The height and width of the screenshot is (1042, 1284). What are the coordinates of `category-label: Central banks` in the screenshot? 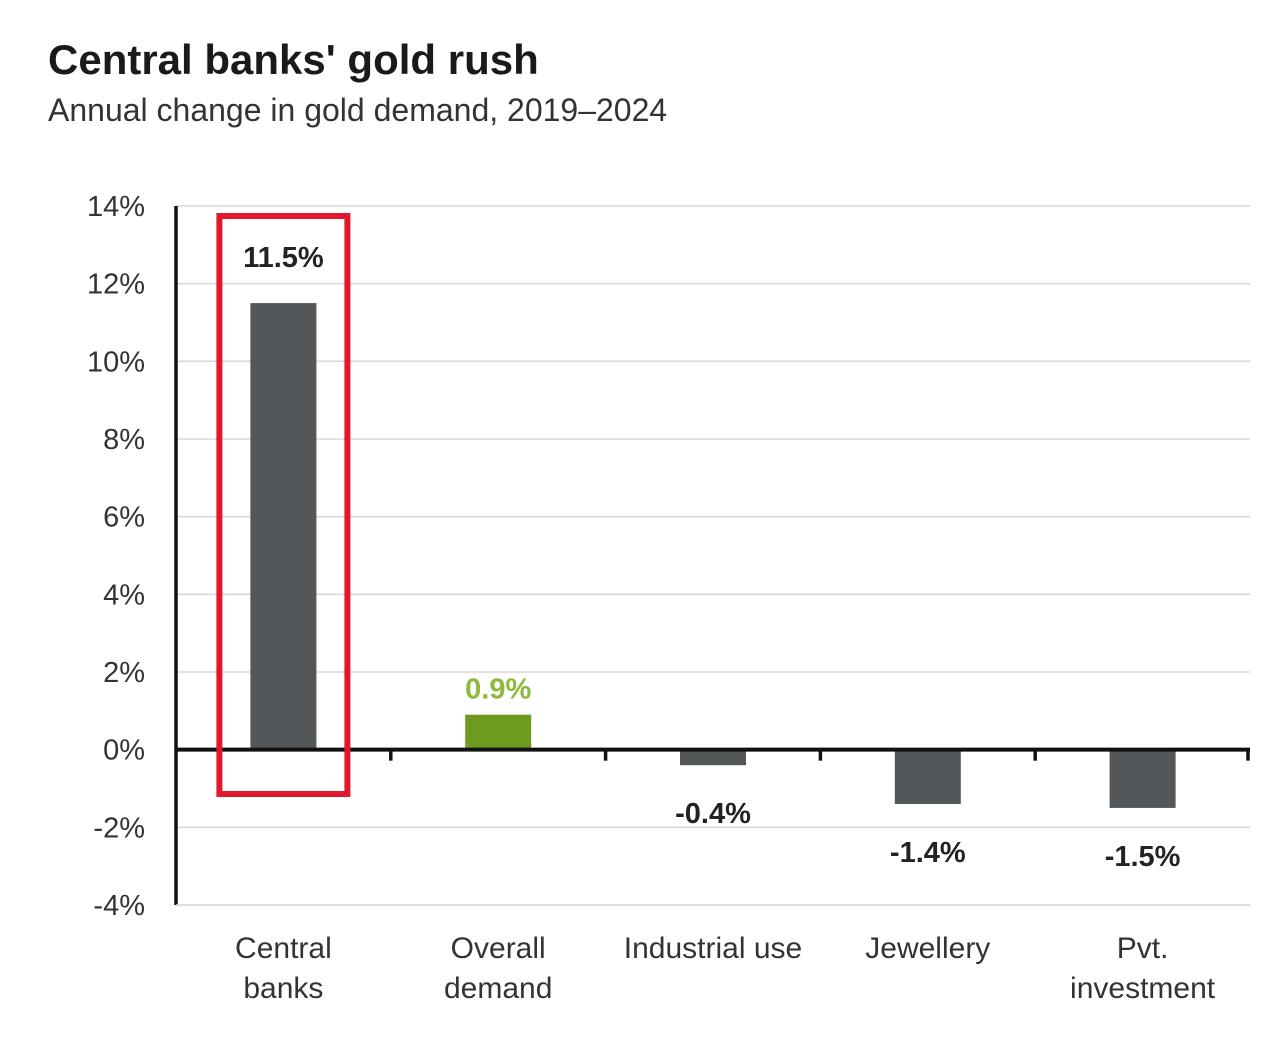 It's located at (283, 968).